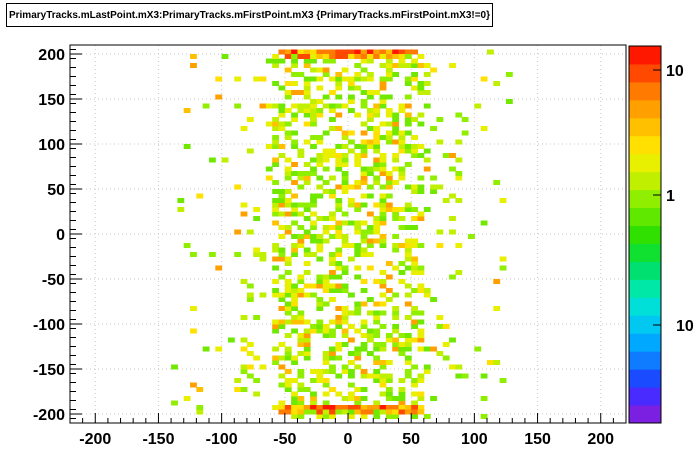 This screenshot has height=472, width=696. I want to click on y-tick-label: -150, so click(49, 370).